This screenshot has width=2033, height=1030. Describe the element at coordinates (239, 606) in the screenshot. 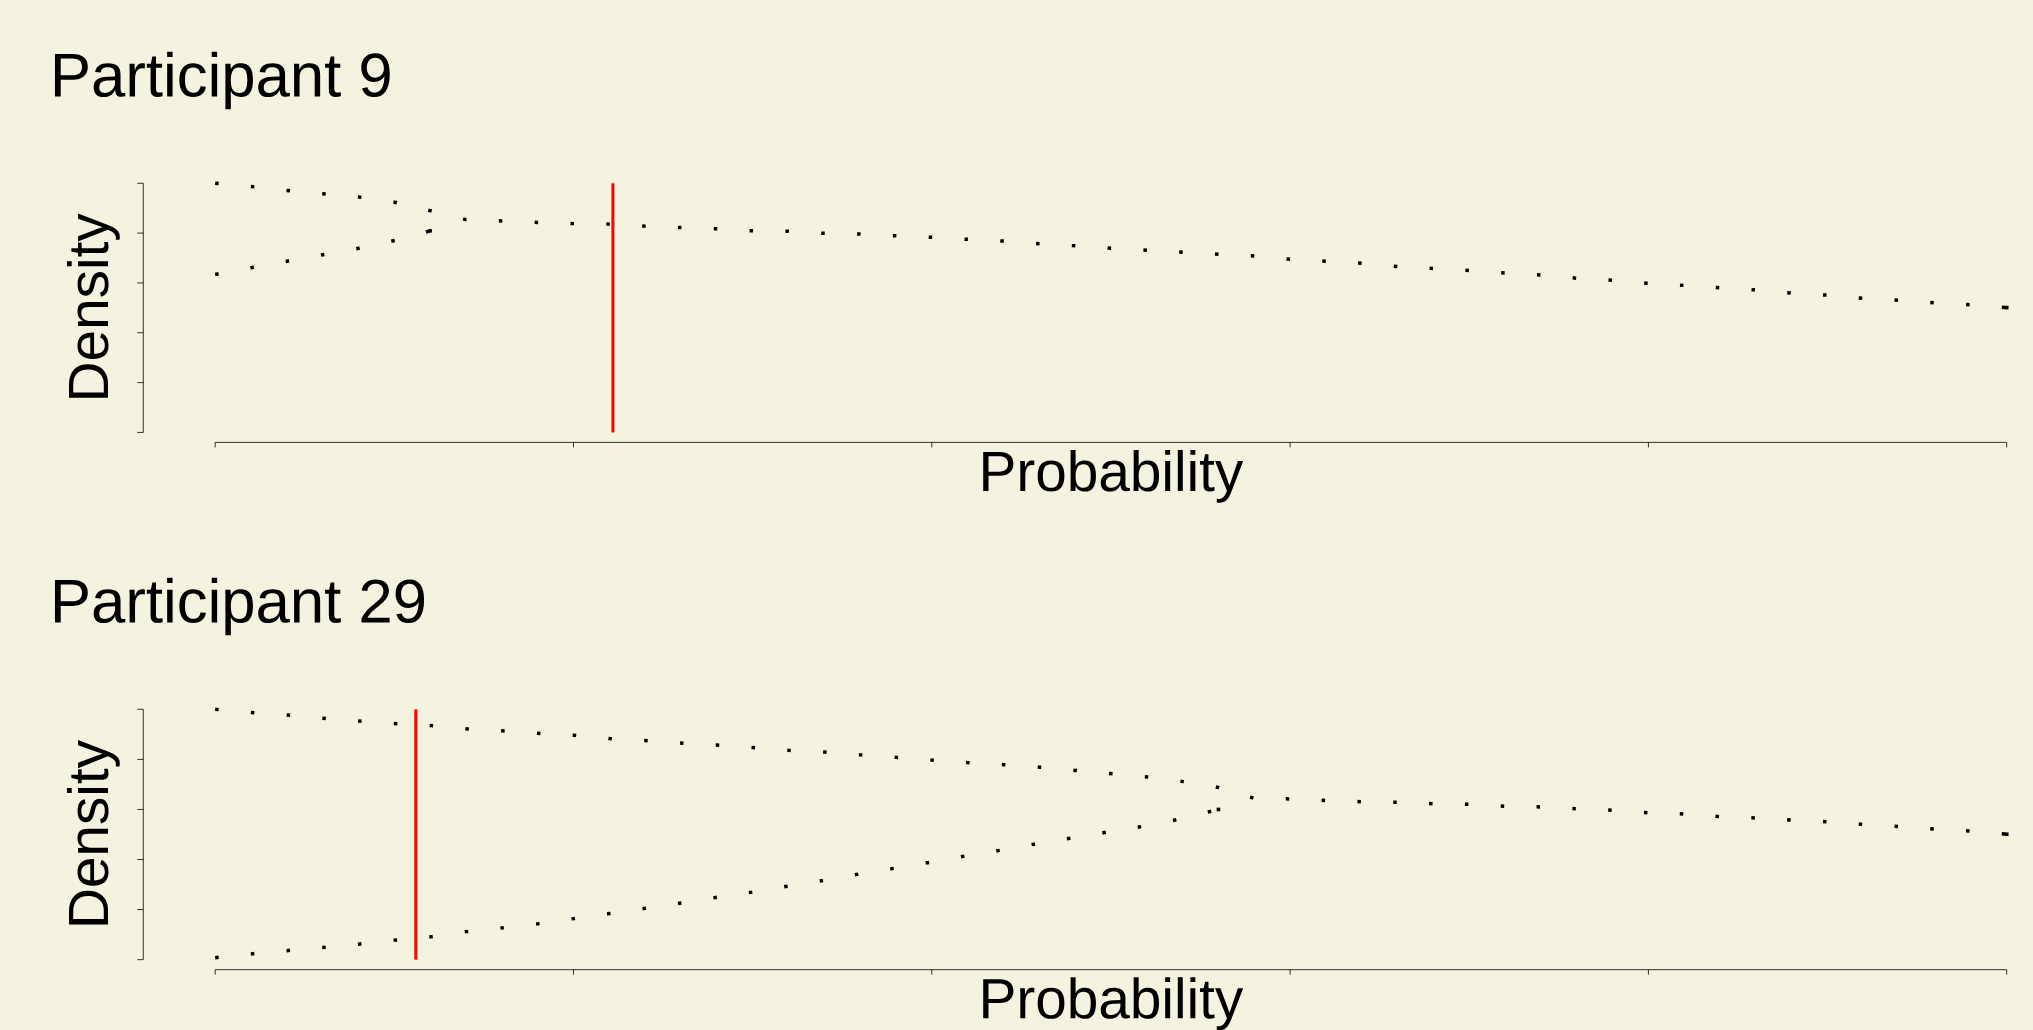

I see `chart-title: Participant 29` at that location.